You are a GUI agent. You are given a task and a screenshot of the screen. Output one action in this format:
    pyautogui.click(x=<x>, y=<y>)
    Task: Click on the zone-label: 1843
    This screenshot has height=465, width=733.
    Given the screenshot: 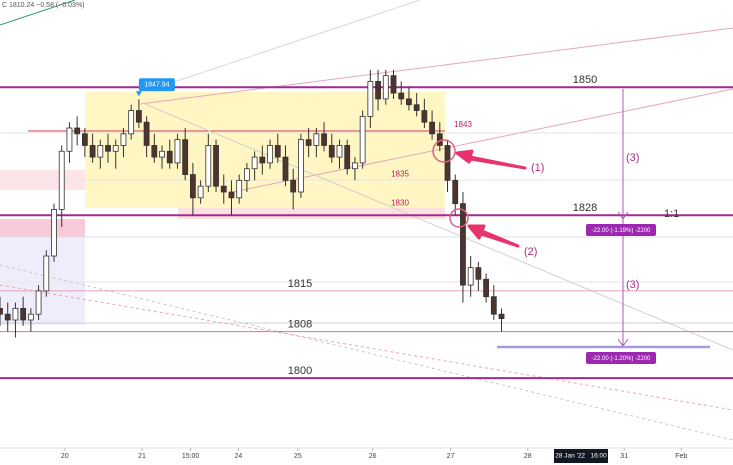 What is the action you would take?
    pyautogui.click(x=463, y=124)
    